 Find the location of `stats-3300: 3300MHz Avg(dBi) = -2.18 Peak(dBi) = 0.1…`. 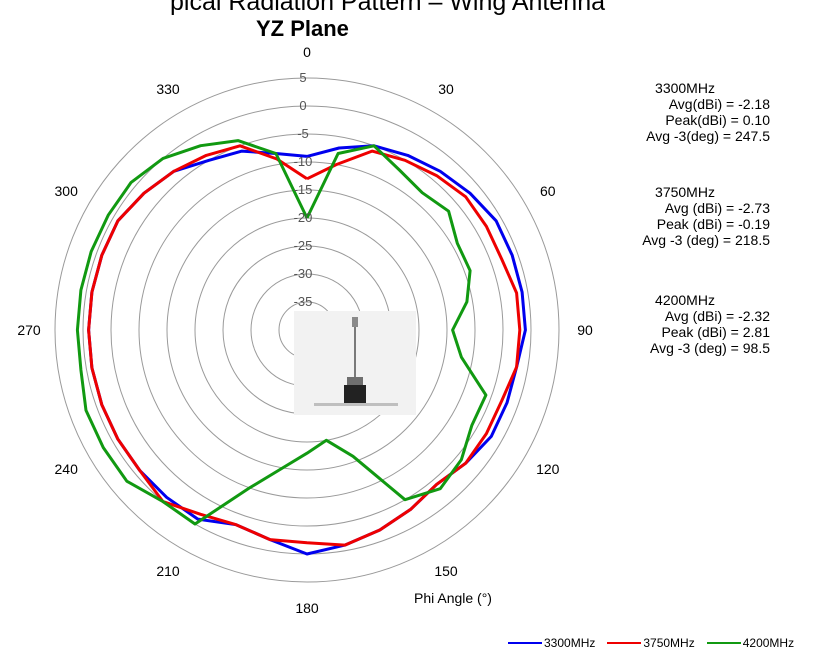

stats-3300: 3300MHz Avg(dBi) = -2.18 Peak(dBi) = 0.1… is located at coordinates (685, 112).